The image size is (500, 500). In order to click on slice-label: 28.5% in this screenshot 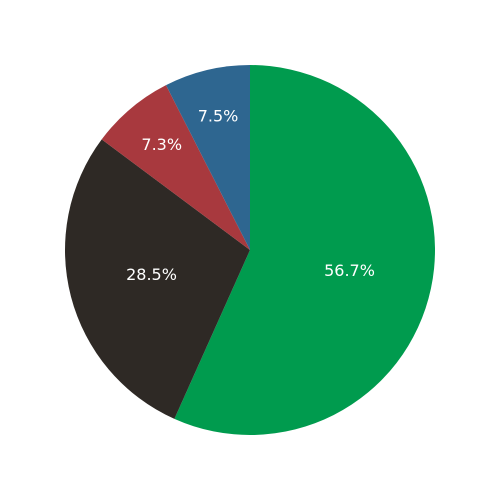, I will do `click(151, 274)`.